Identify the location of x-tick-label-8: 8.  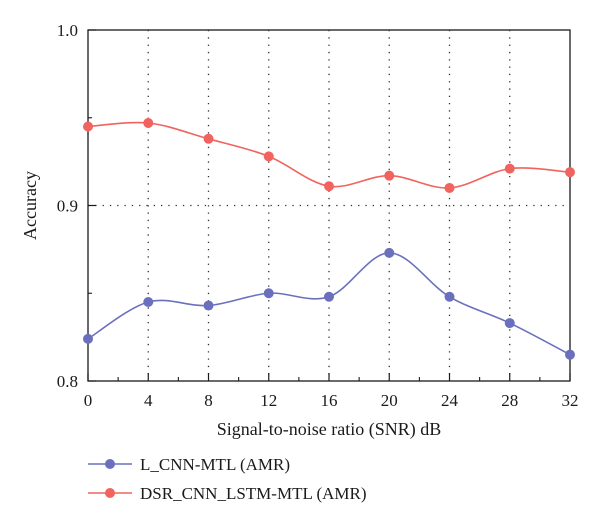
(208, 400).